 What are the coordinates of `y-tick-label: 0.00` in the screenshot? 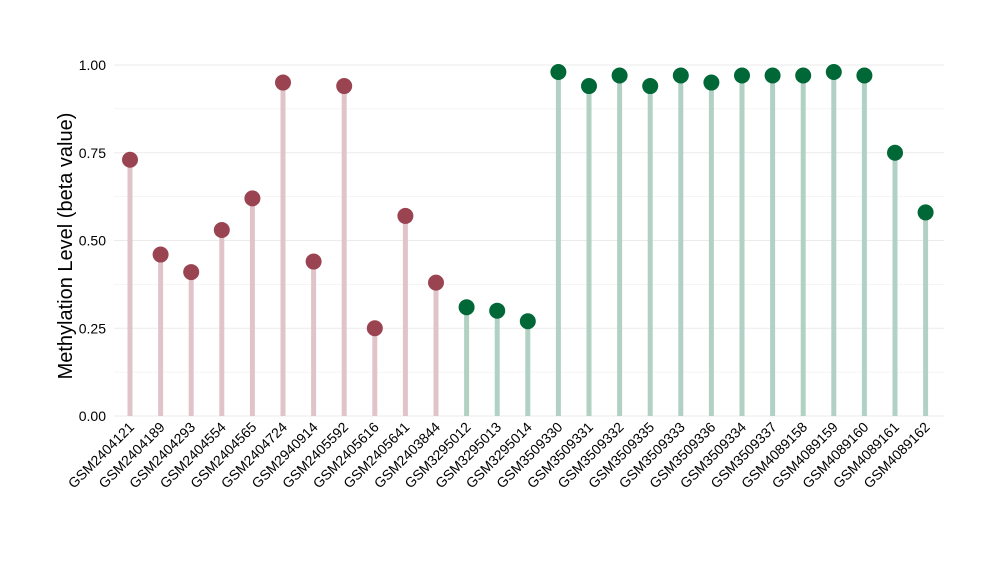 It's located at (92, 416).